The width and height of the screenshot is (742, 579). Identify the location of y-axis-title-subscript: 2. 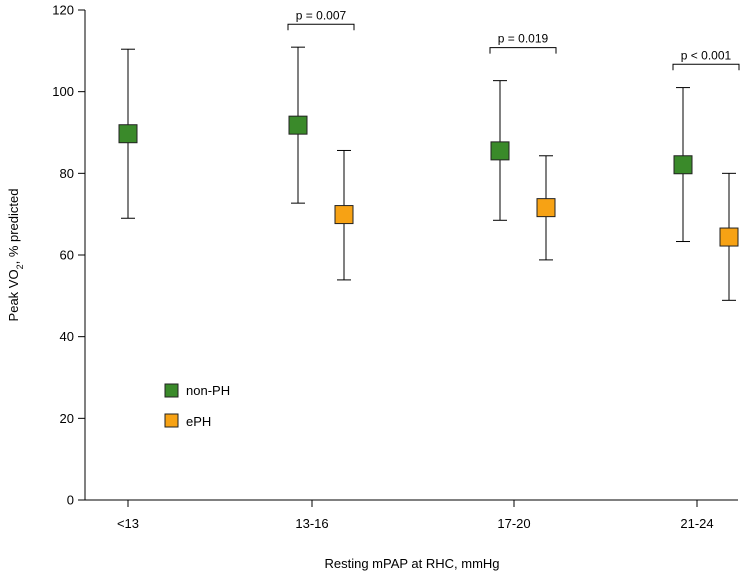
(20, 266).